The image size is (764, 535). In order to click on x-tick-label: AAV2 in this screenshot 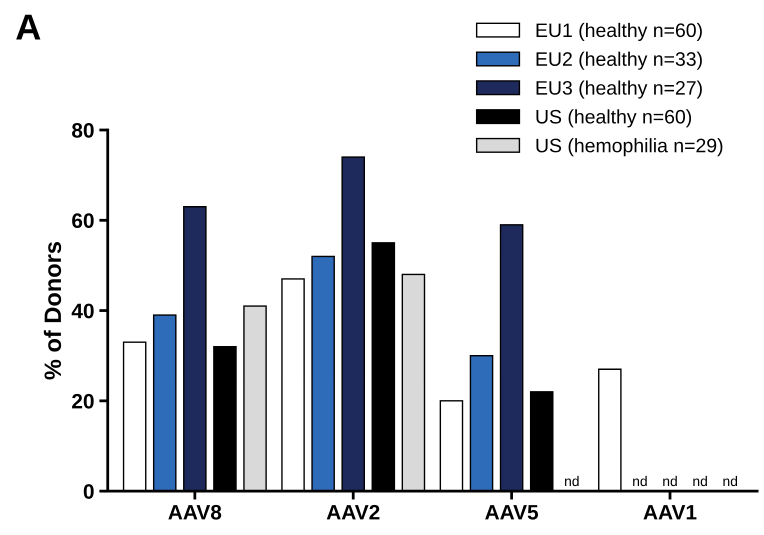, I will do `click(353, 512)`.